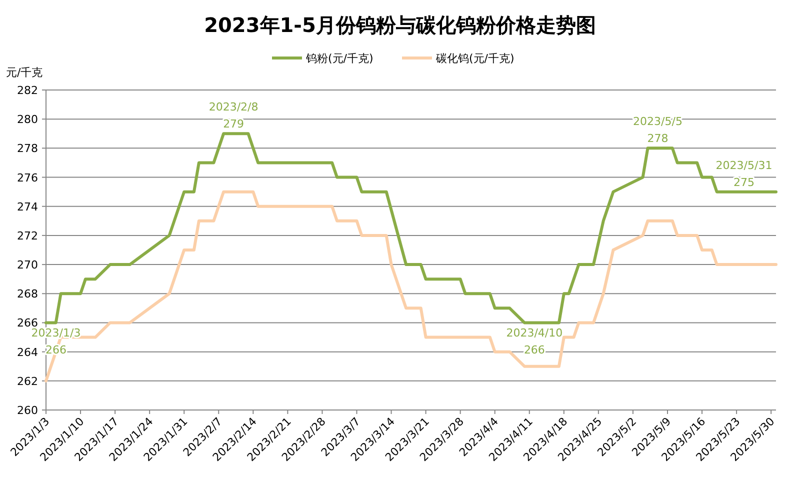 The width and height of the screenshot is (800, 480). I want to click on annotation: 2023/2/8 279, so click(233, 115).